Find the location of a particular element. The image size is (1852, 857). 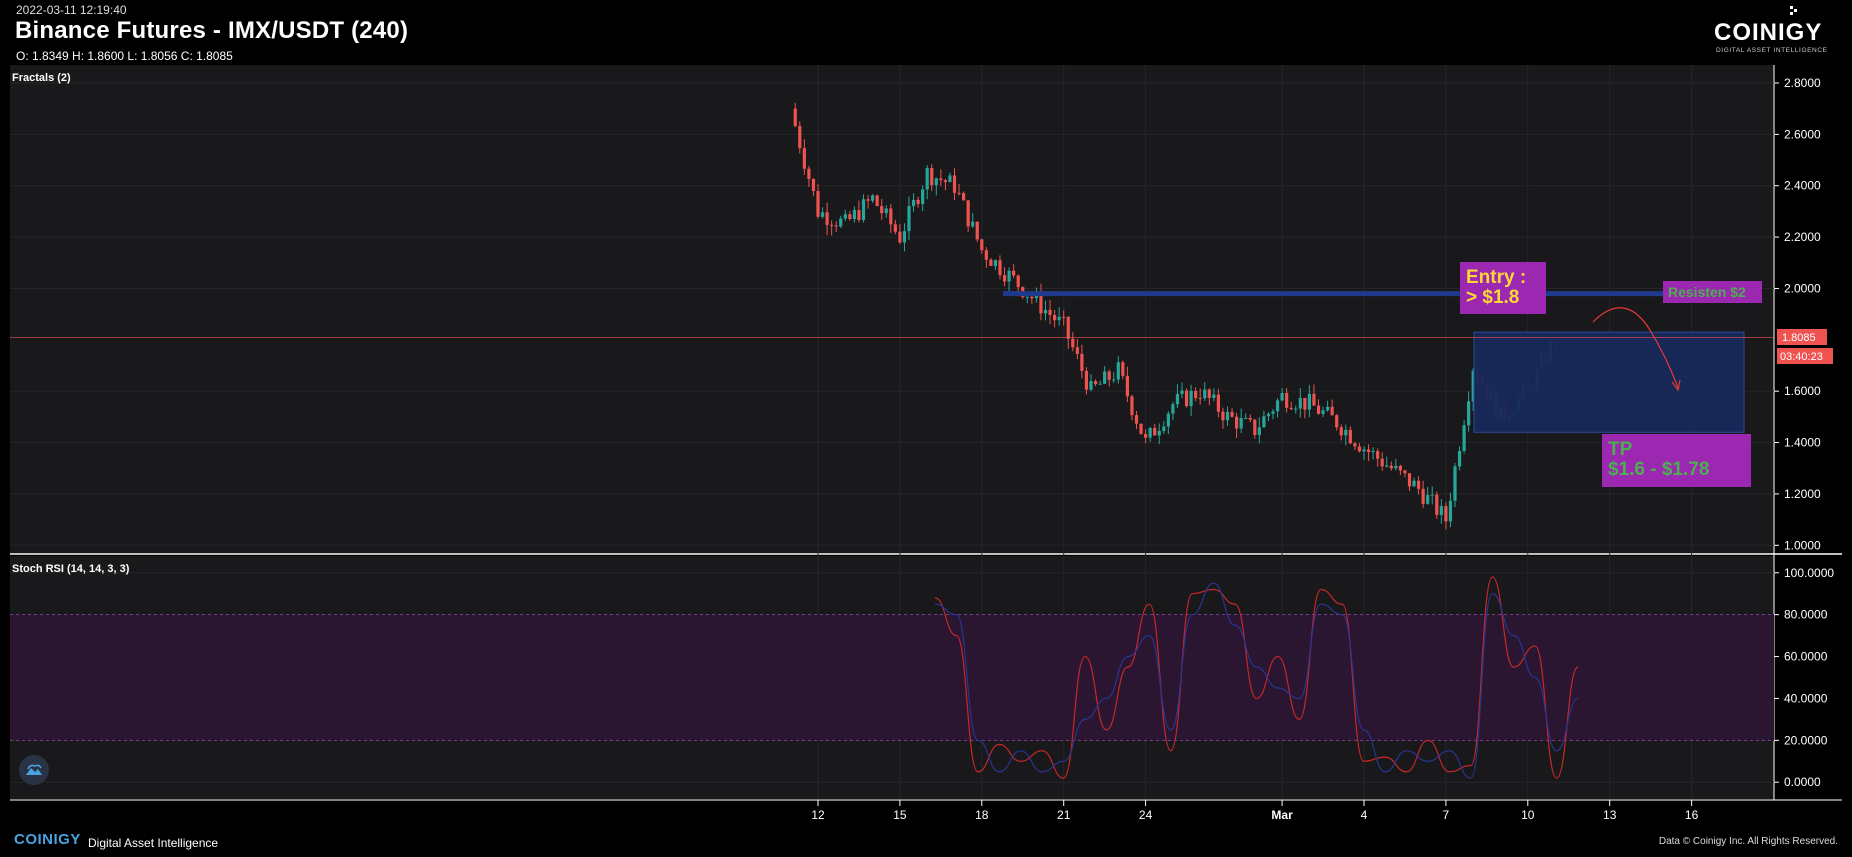

price-tick-label: 2.0000 is located at coordinates (1802, 288).